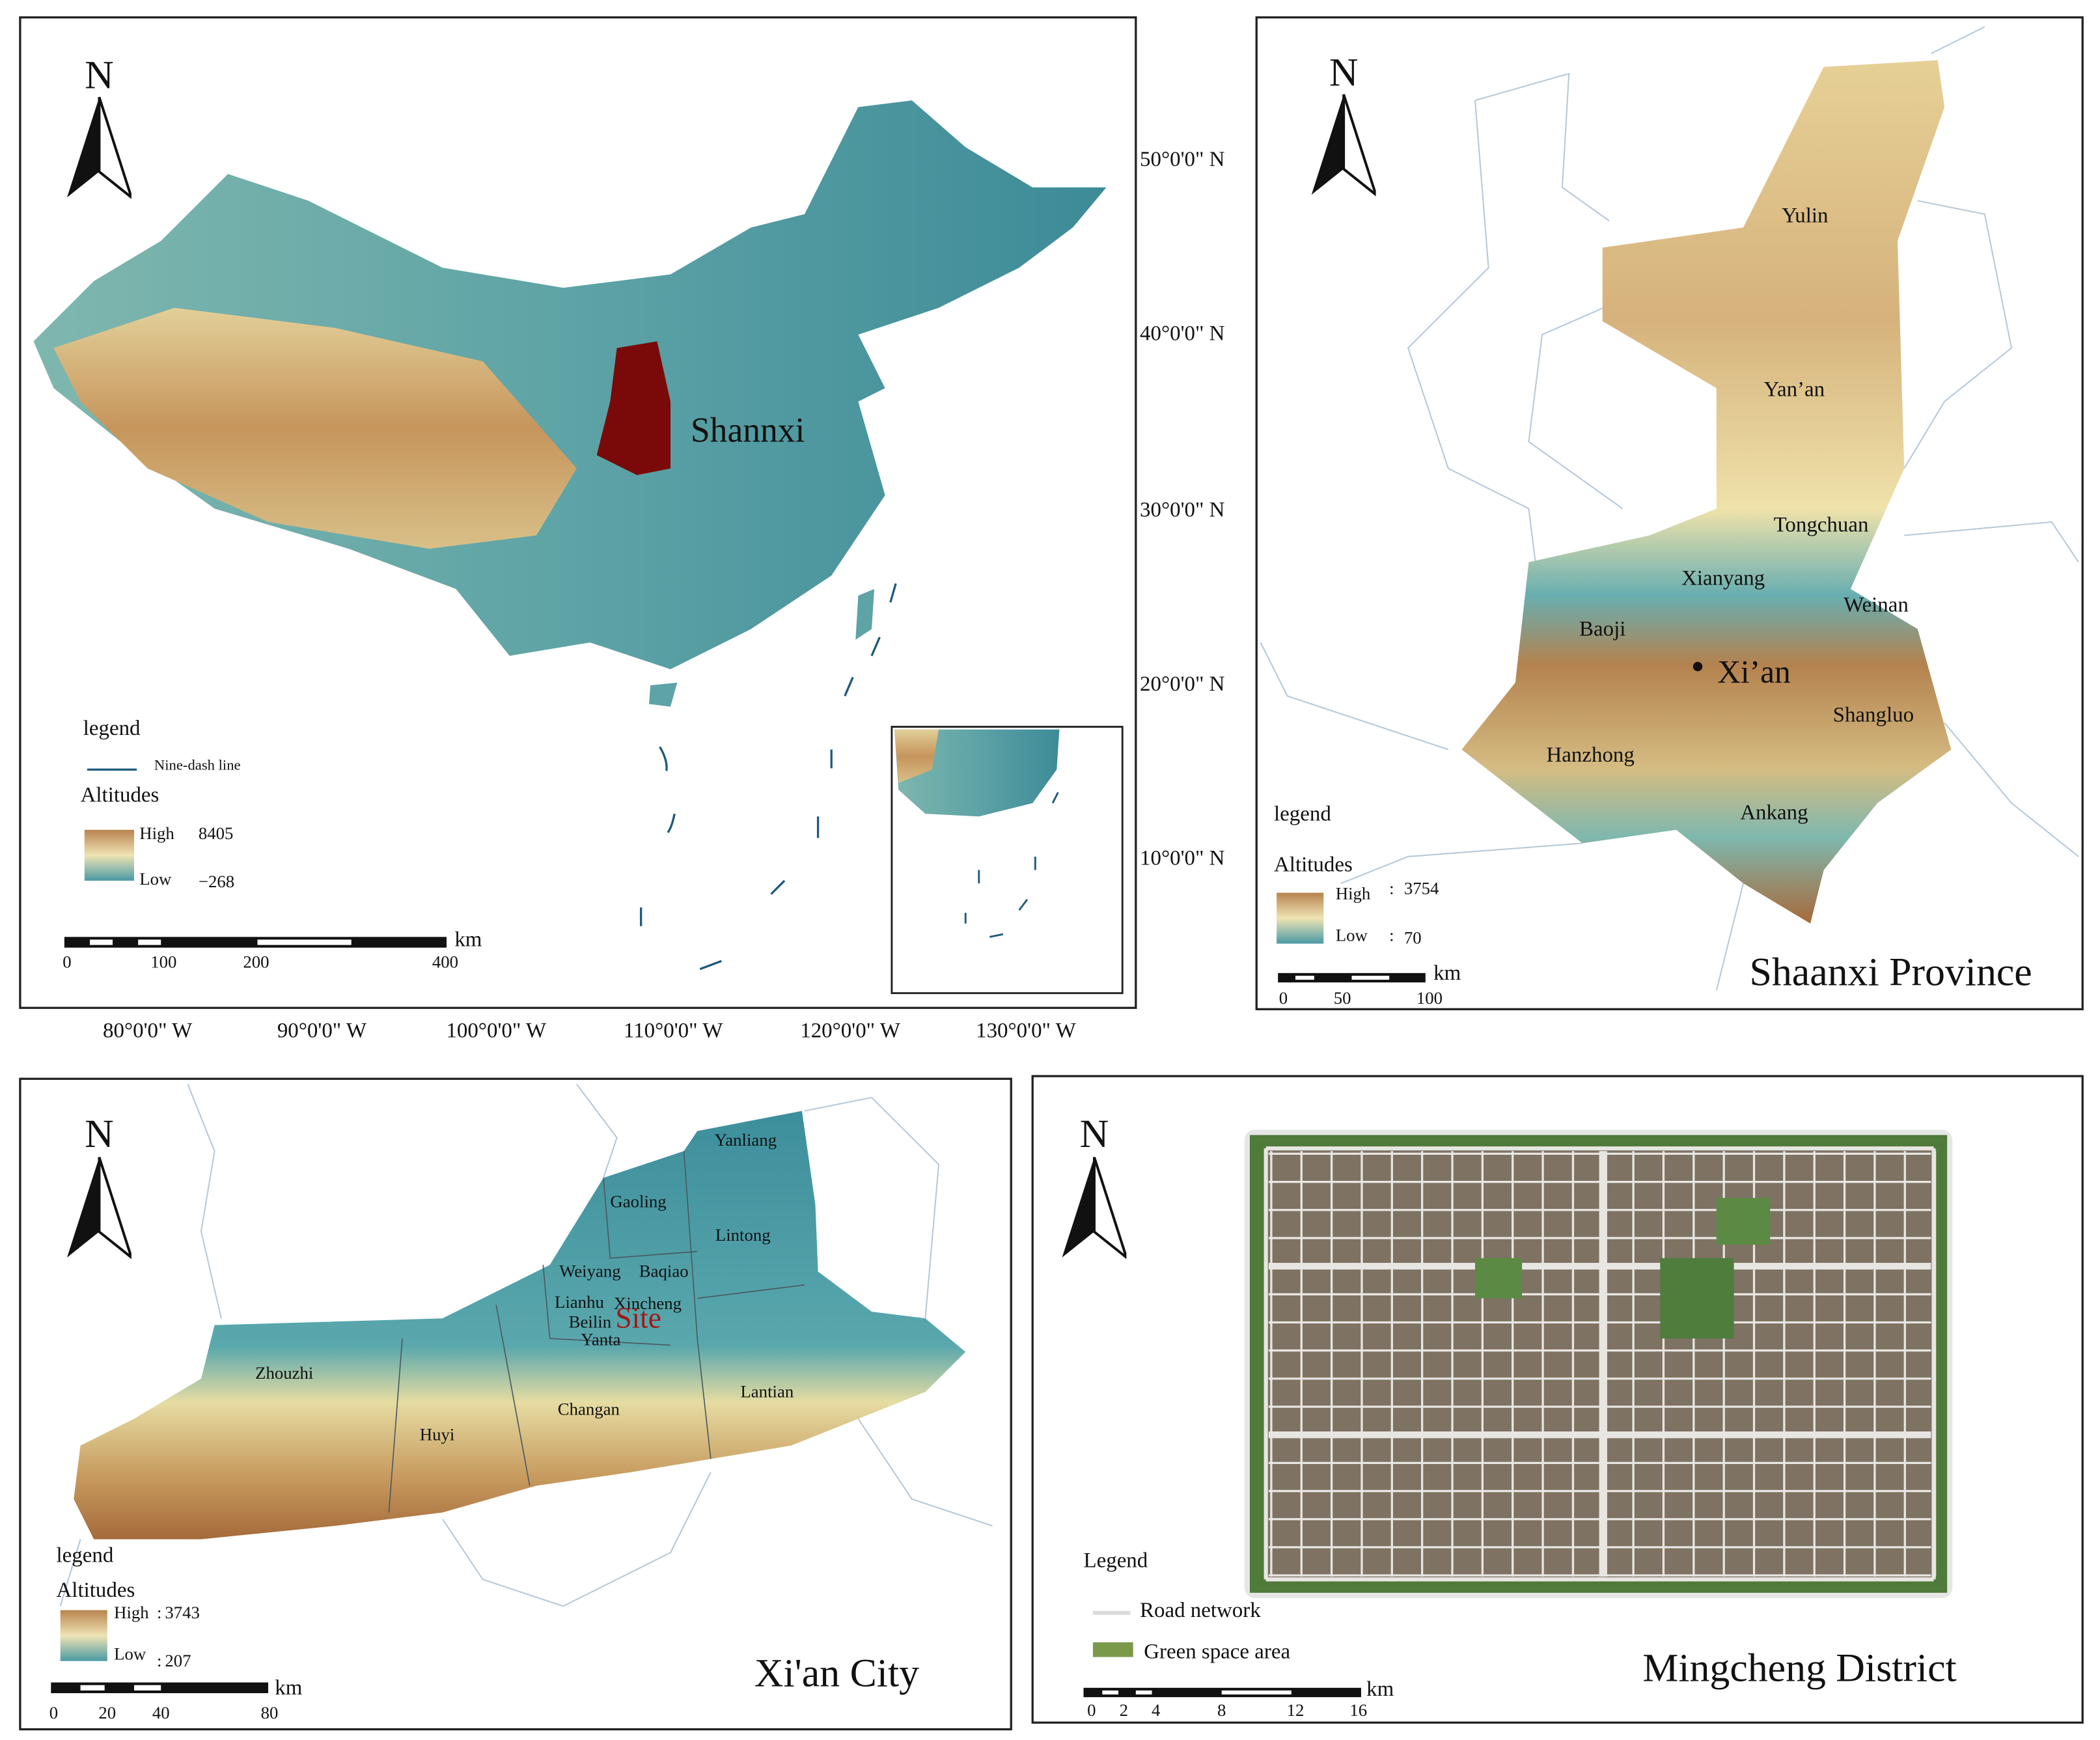 This screenshot has width=2100, height=1740. Describe the element at coordinates (445, 962) in the screenshot. I see `scale-tick: 400` at that location.